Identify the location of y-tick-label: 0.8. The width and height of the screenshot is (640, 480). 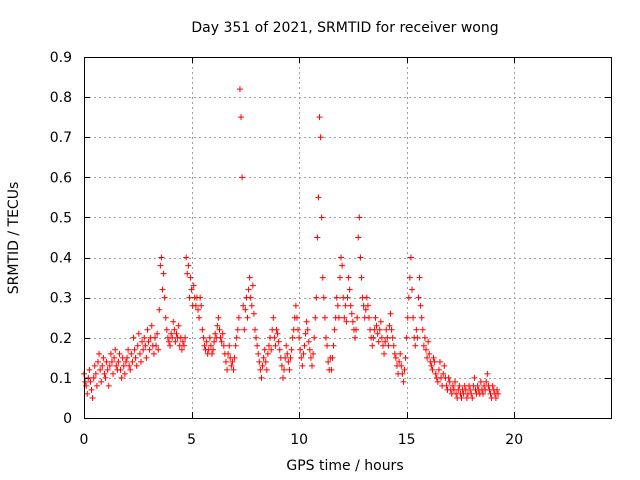
(61, 98).